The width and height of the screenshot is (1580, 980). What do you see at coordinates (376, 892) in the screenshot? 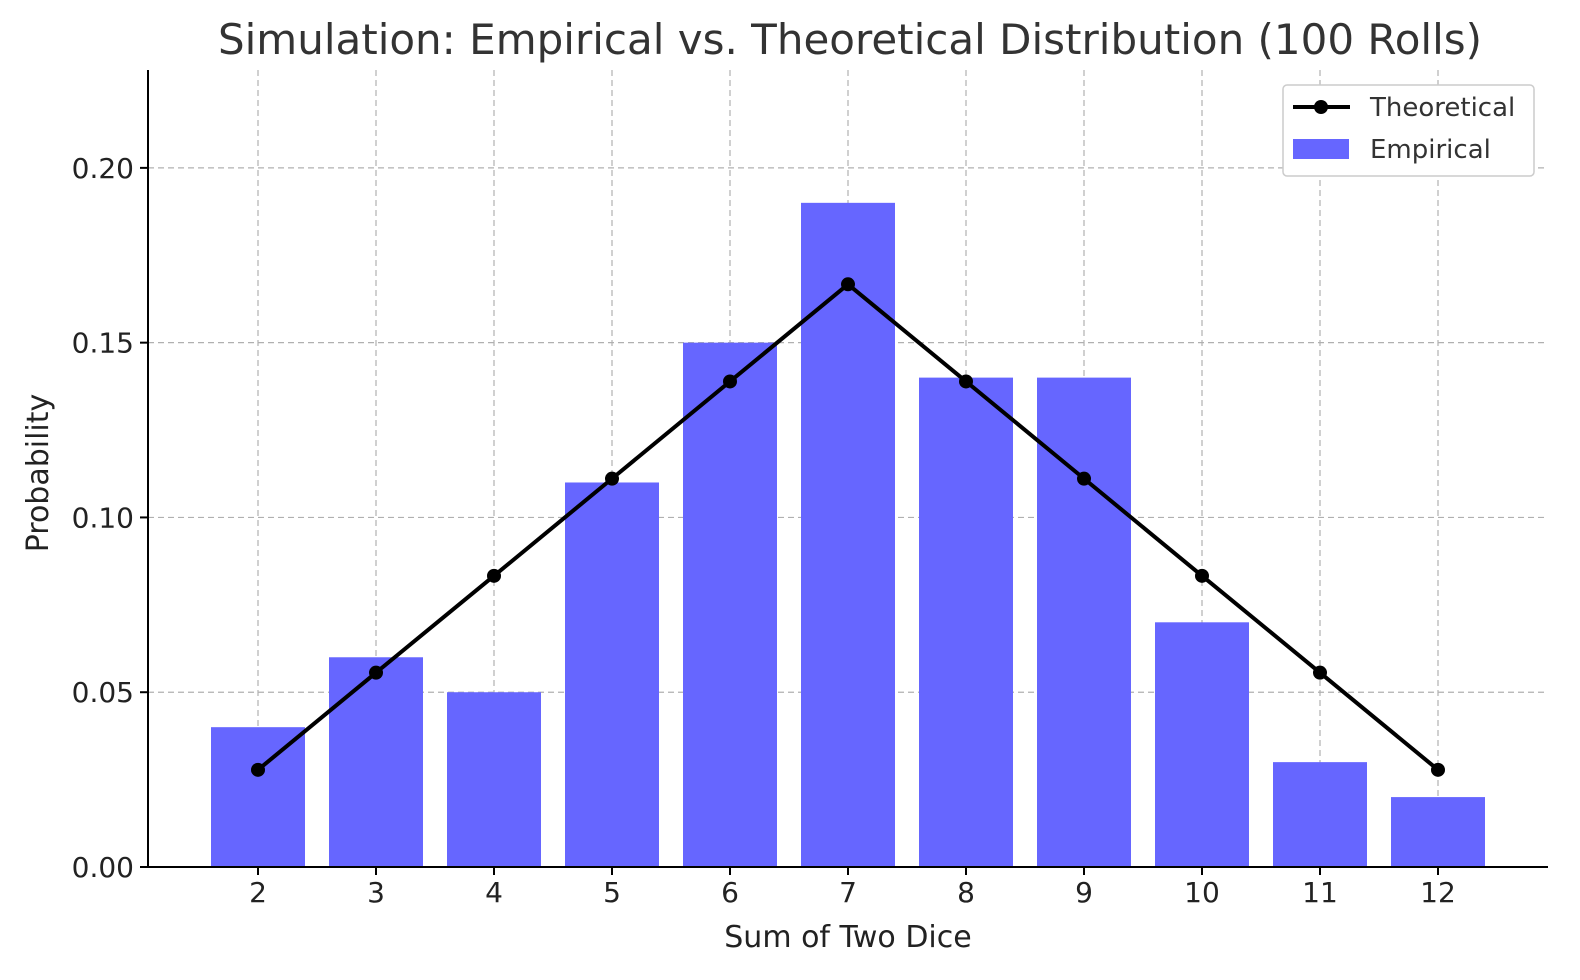
I see `x-tick-label: 3` at bounding box center [376, 892].